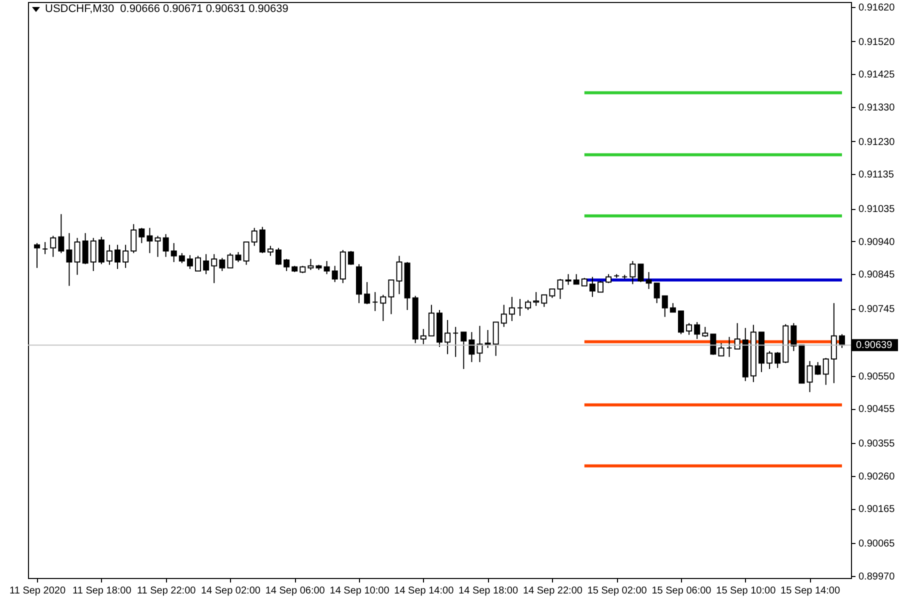 Image resolution: width=900 pixels, height=600 pixels. I want to click on x-tick-label: 15 Sep 14:00, so click(810, 591).